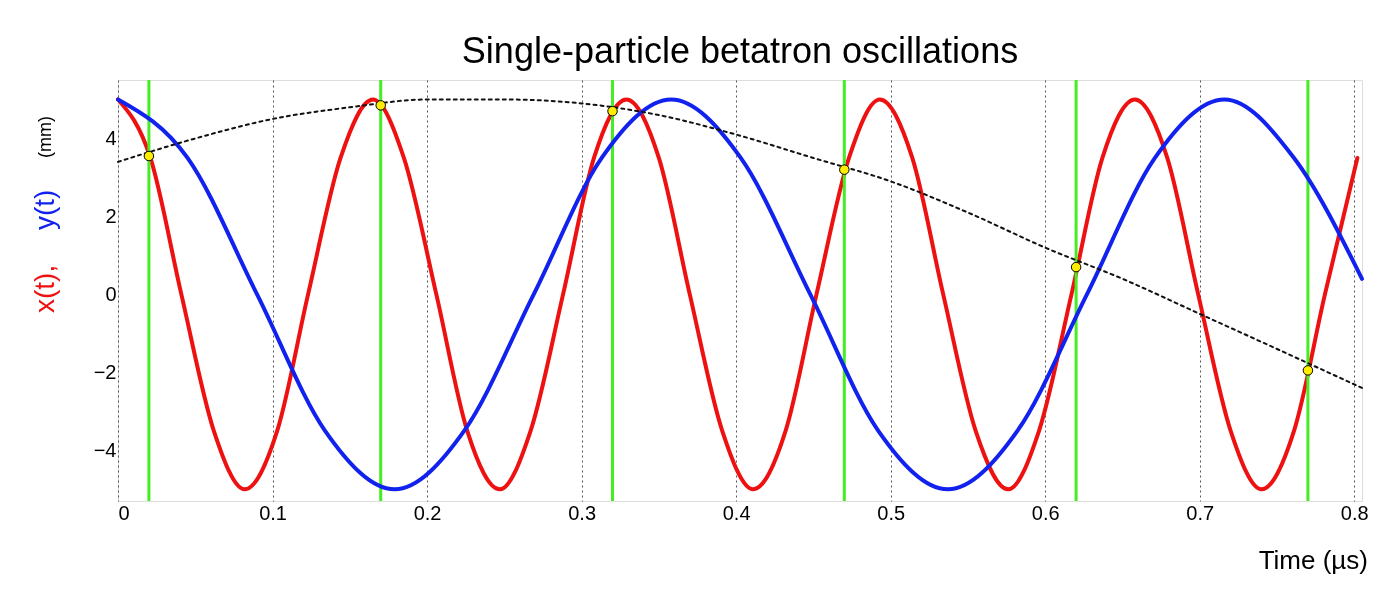 The height and width of the screenshot is (596, 1400). Describe the element at coordinates (736, 512) in the screenshot. I see `x-tick-label: 0.4` at that location.